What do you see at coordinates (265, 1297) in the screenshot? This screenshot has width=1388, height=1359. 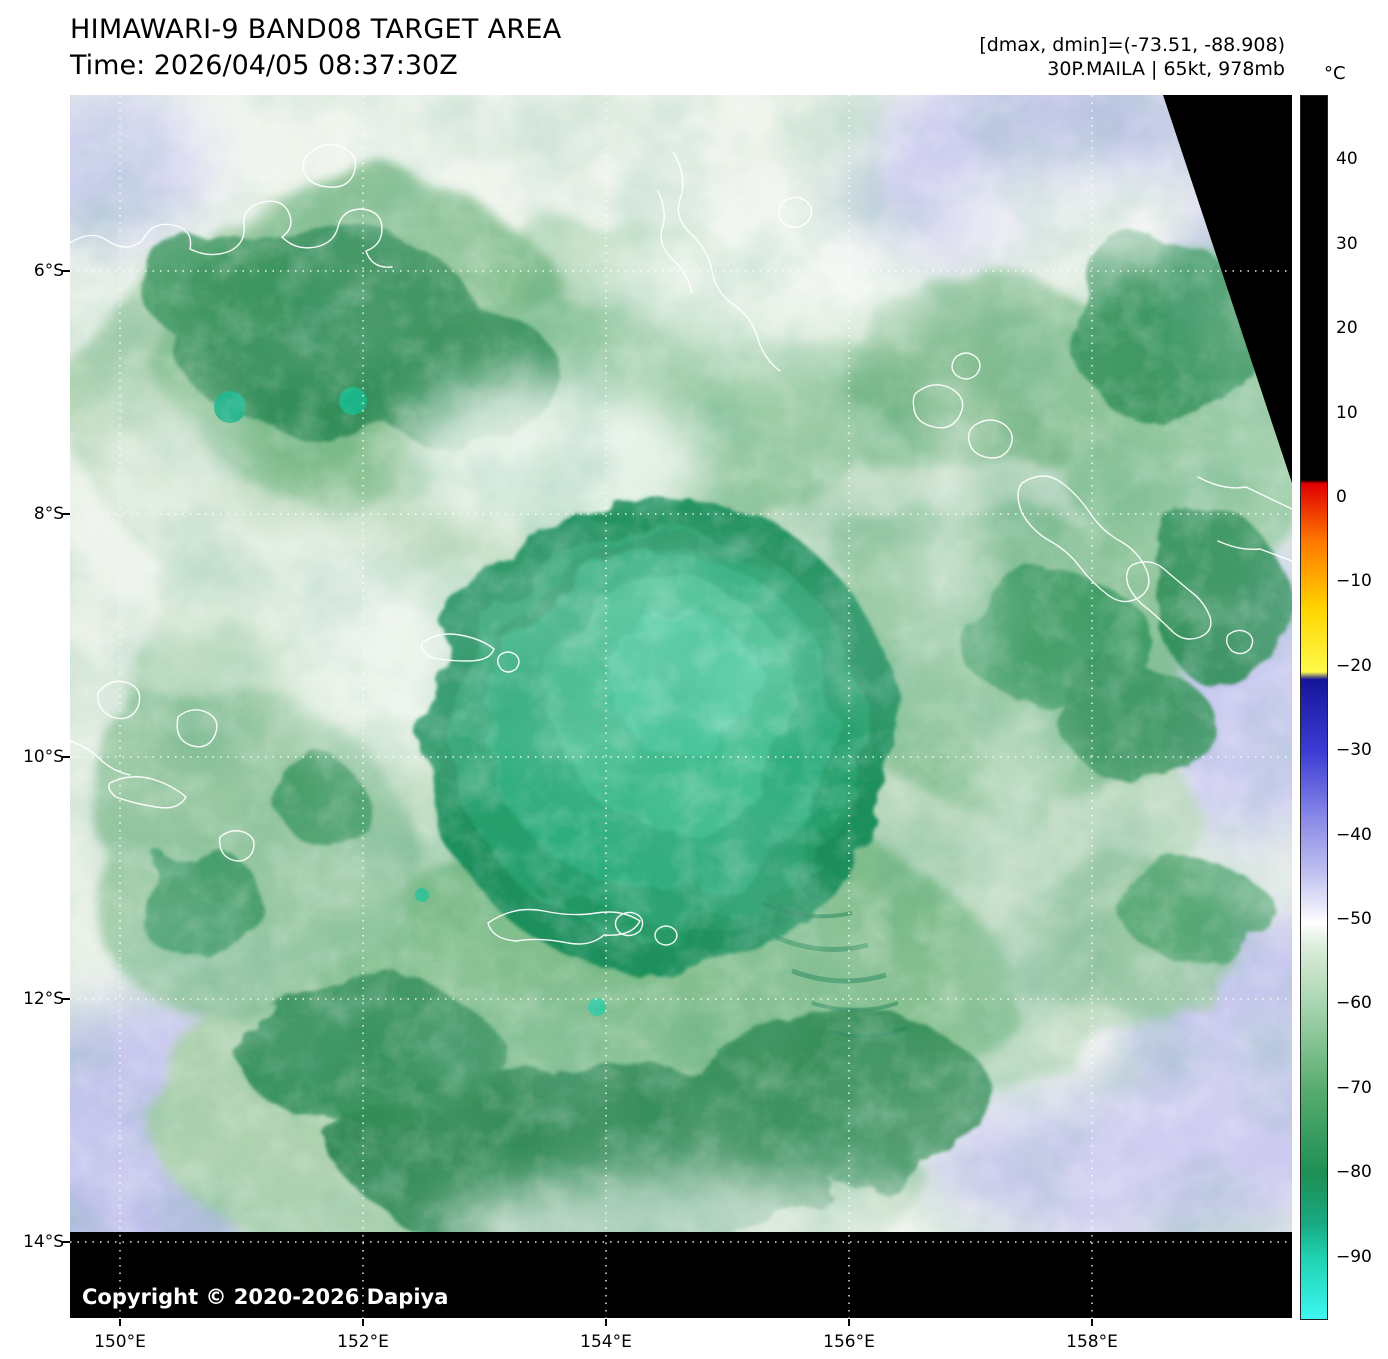 I see `copyright-watermark: Copyright © 2020-2026 Dapiya` at bounding box center [265, 1297].